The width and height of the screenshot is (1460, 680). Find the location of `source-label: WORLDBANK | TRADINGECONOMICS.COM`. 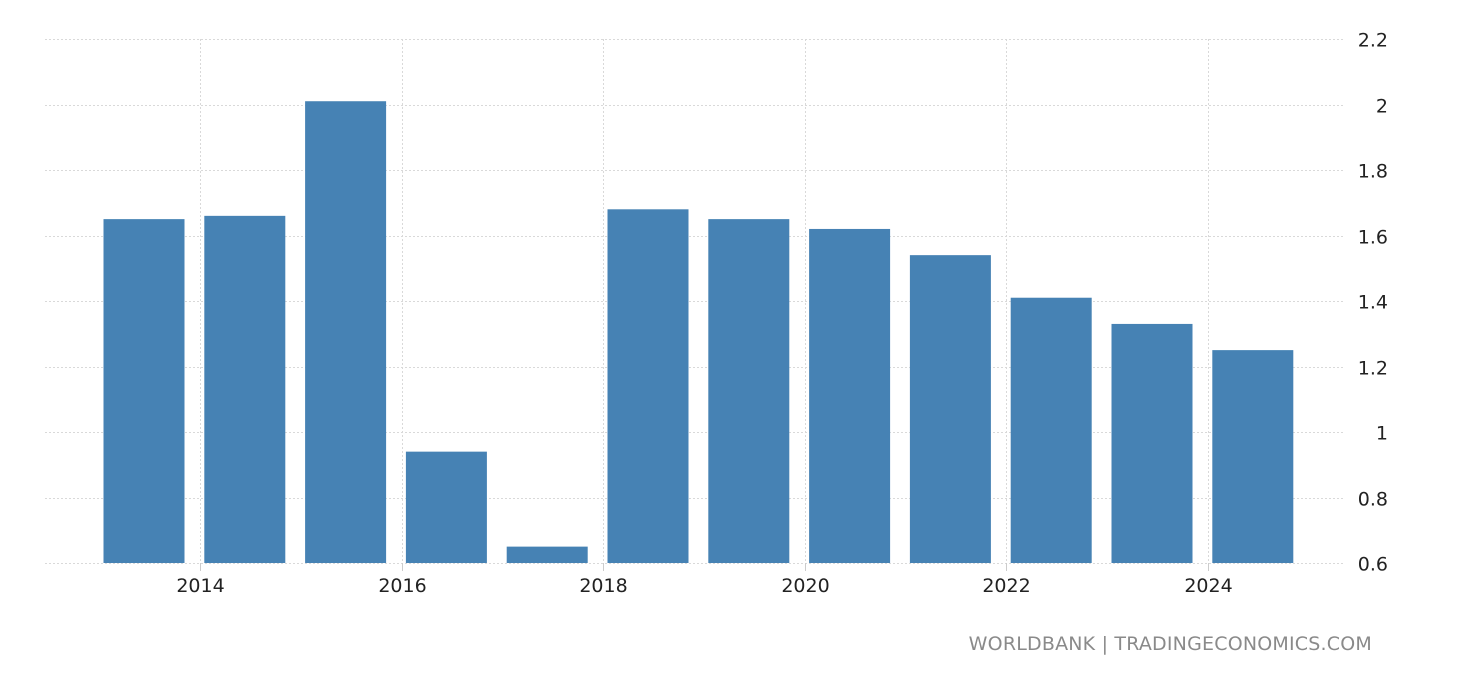

source-label: WORLDBANK | TRADINGECONOMICS.COM is located at coordinates (1170, 644).